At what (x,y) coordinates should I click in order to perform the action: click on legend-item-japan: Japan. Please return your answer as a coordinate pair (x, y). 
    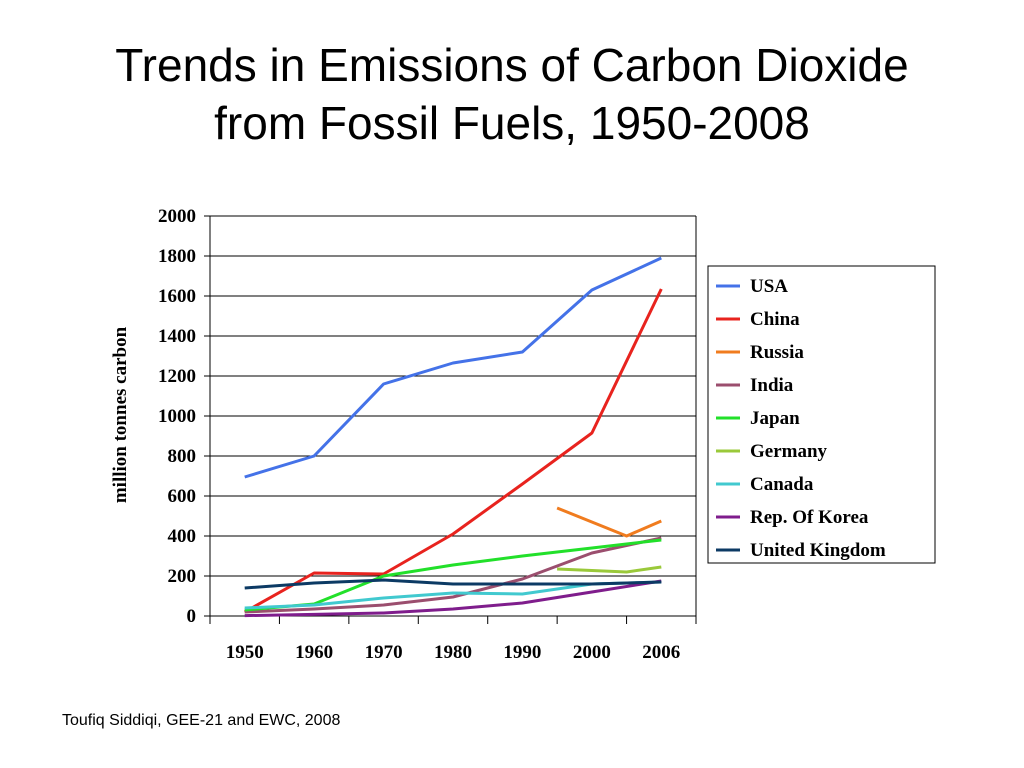
    Looking at the image, I should click on (758, 418).